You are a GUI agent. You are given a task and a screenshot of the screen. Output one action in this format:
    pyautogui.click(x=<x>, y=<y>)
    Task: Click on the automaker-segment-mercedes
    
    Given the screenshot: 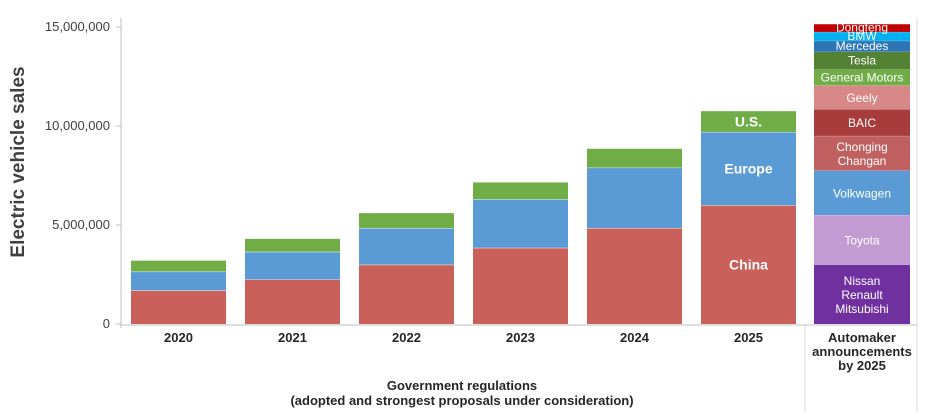 What is the action you would take?
    pyautogui.click(x=862, y=46)
    